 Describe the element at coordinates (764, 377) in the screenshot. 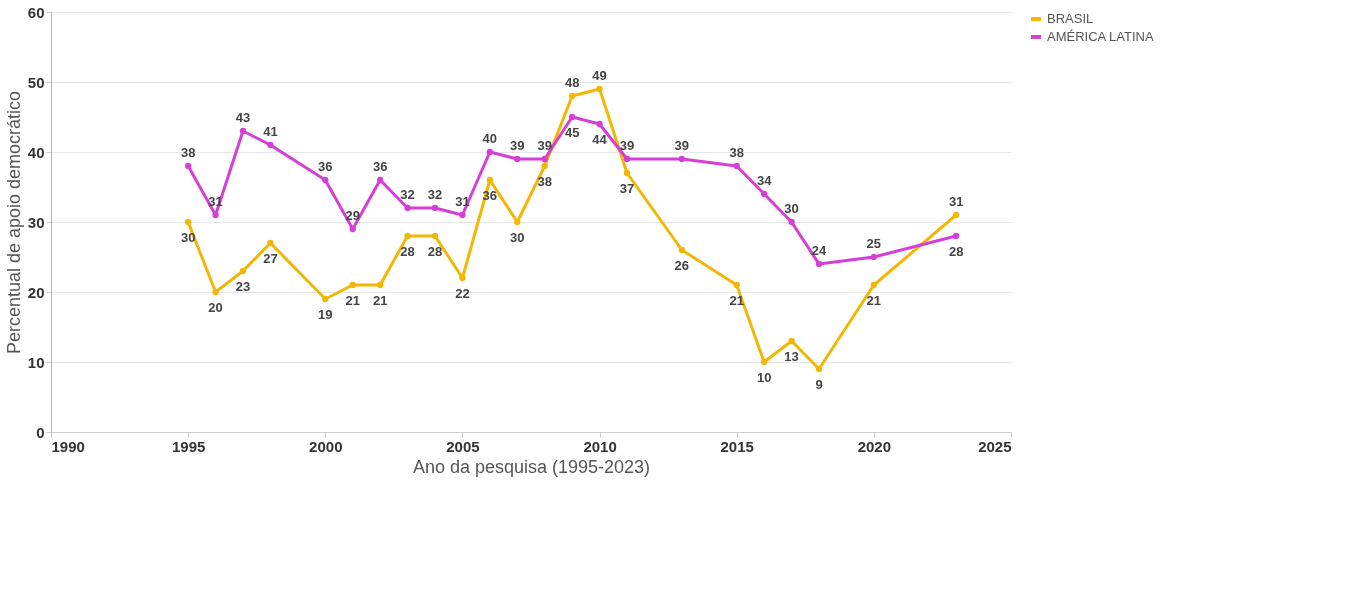

I see `data-label: 10` at that location.